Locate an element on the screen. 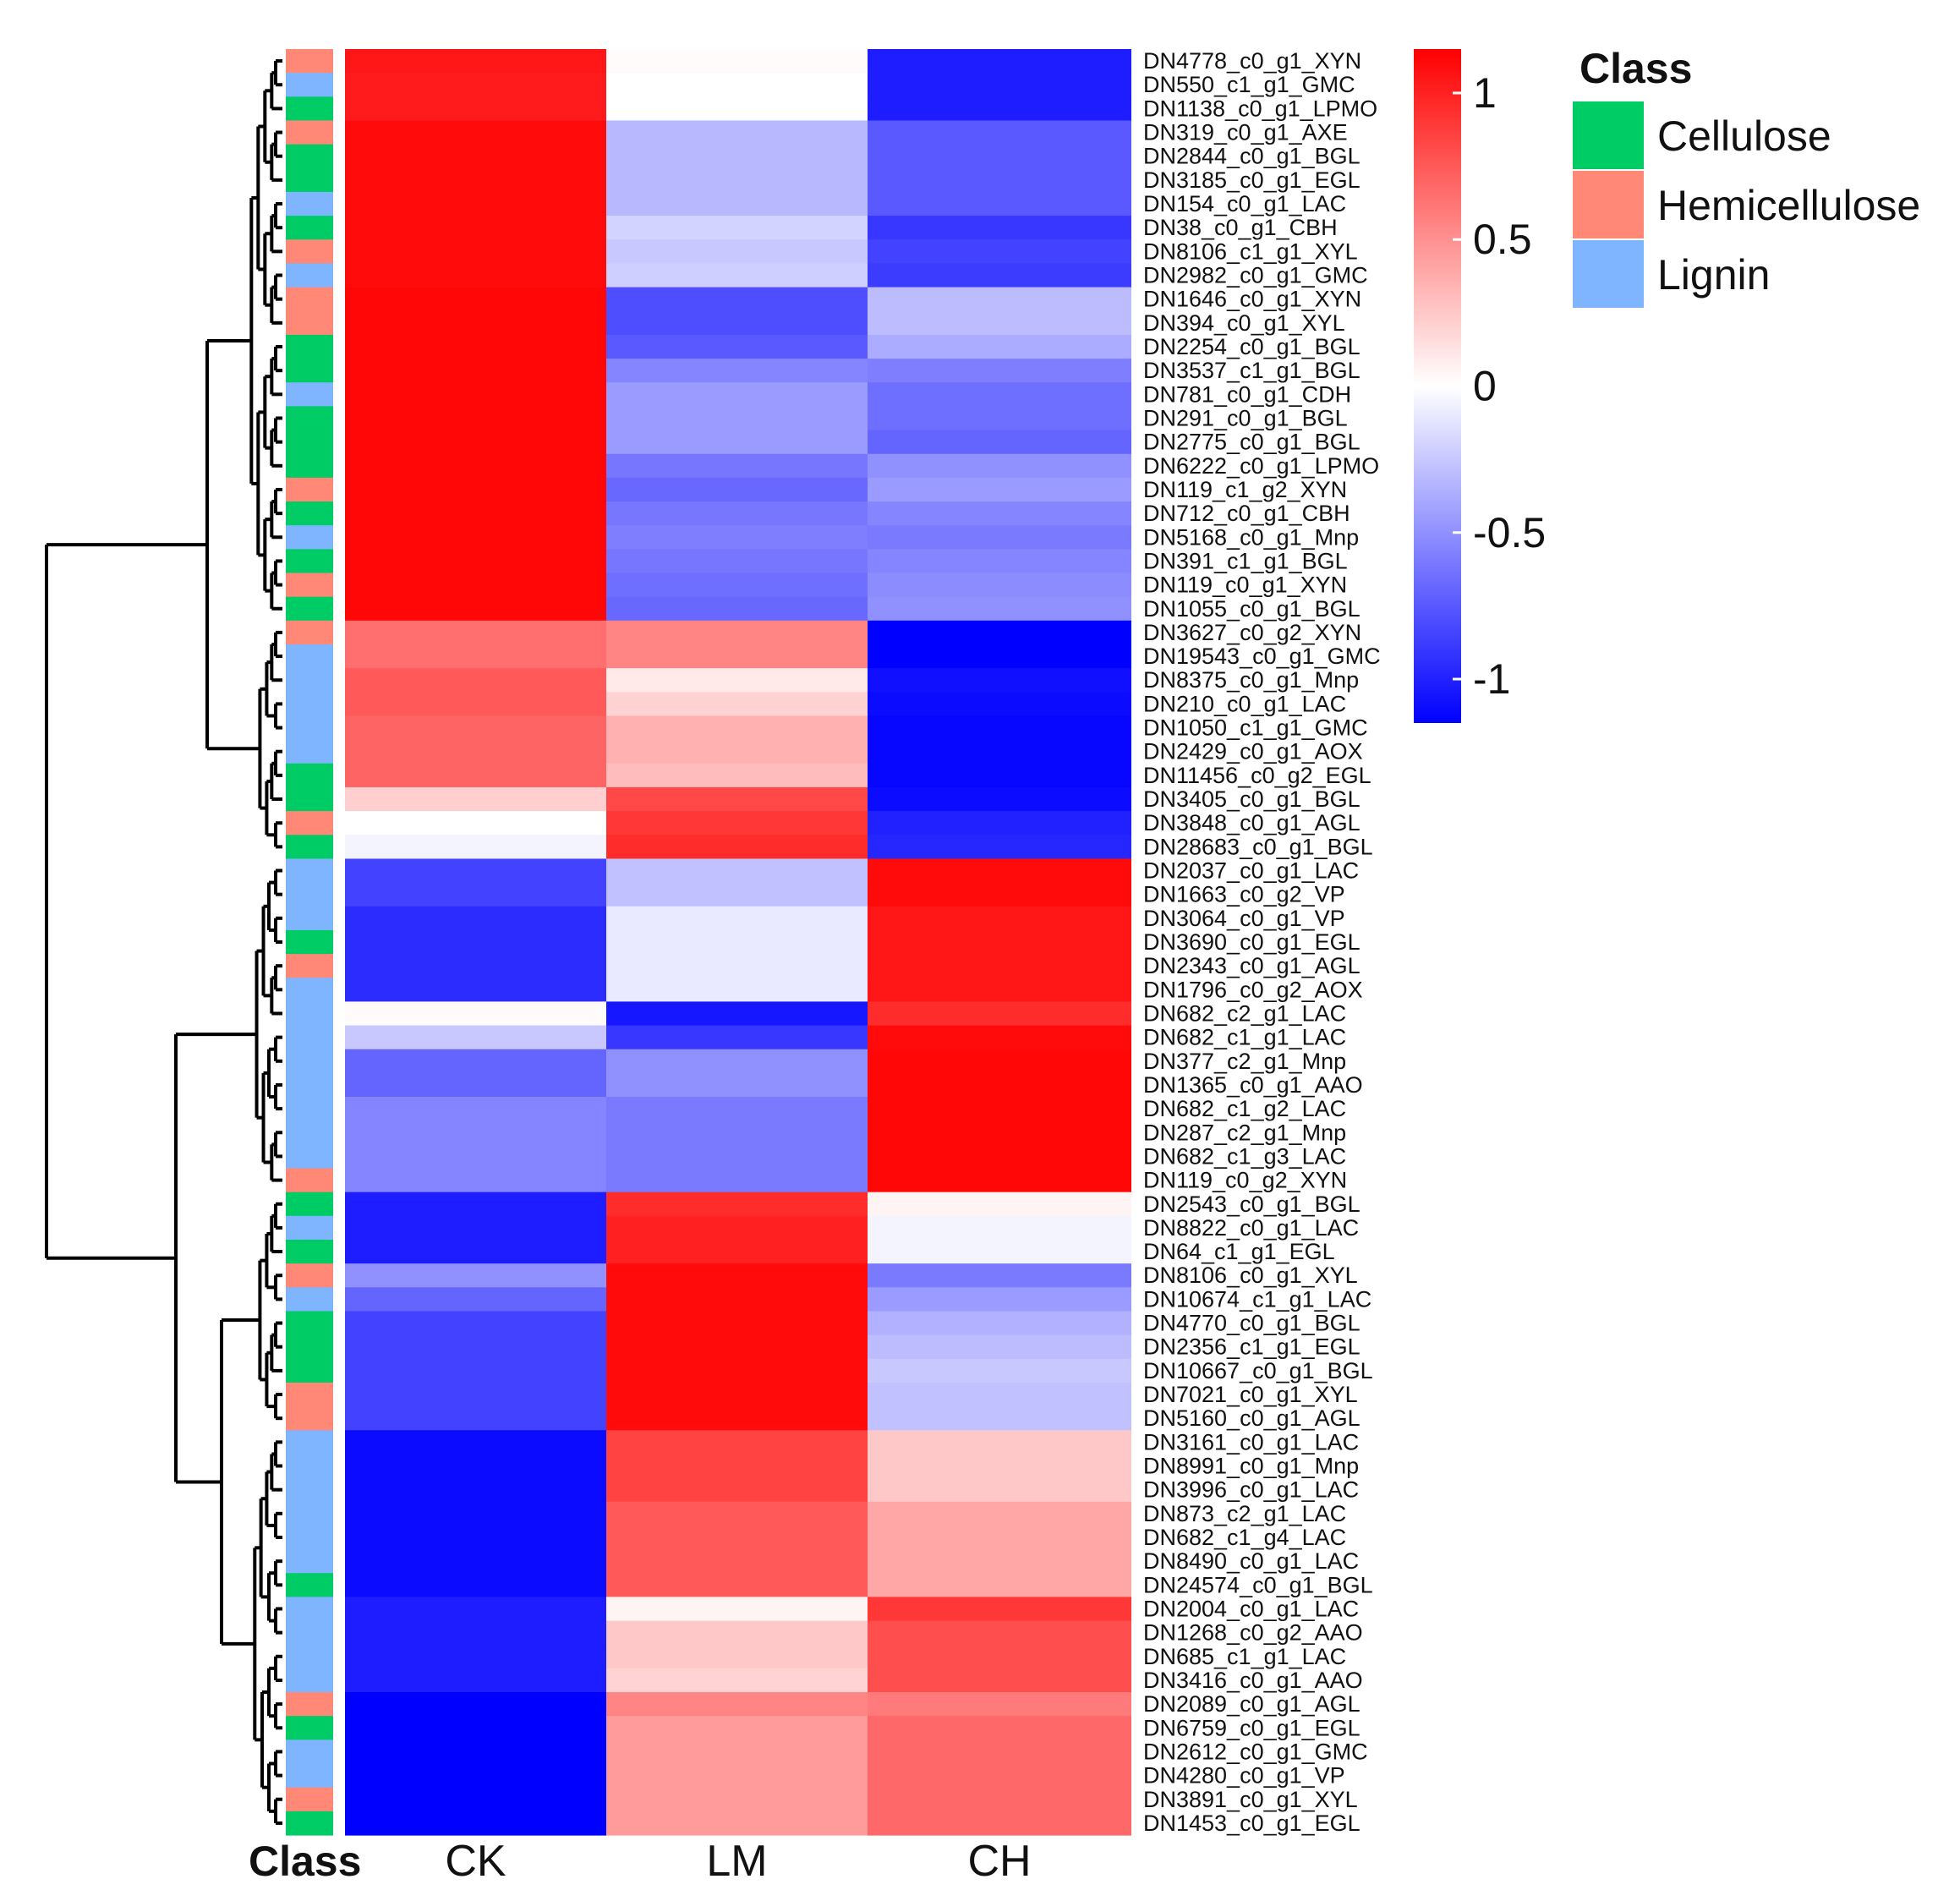 This screenshot has width=1960, height=1901. row-label: DN682_c1_g1_LAC is located at coordinates (1244, 1037).